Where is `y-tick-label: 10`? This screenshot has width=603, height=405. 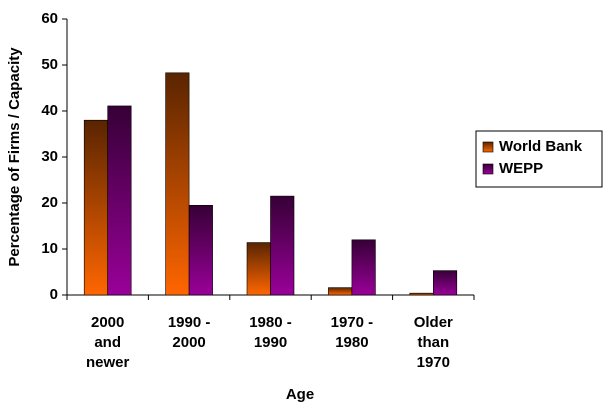
y-tick-label: 10 is located at coordinates (49, 248).